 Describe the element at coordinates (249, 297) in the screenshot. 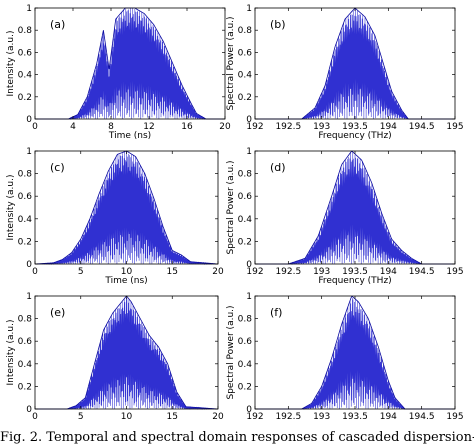

I see `y-tick-label-f: 1` at that location.